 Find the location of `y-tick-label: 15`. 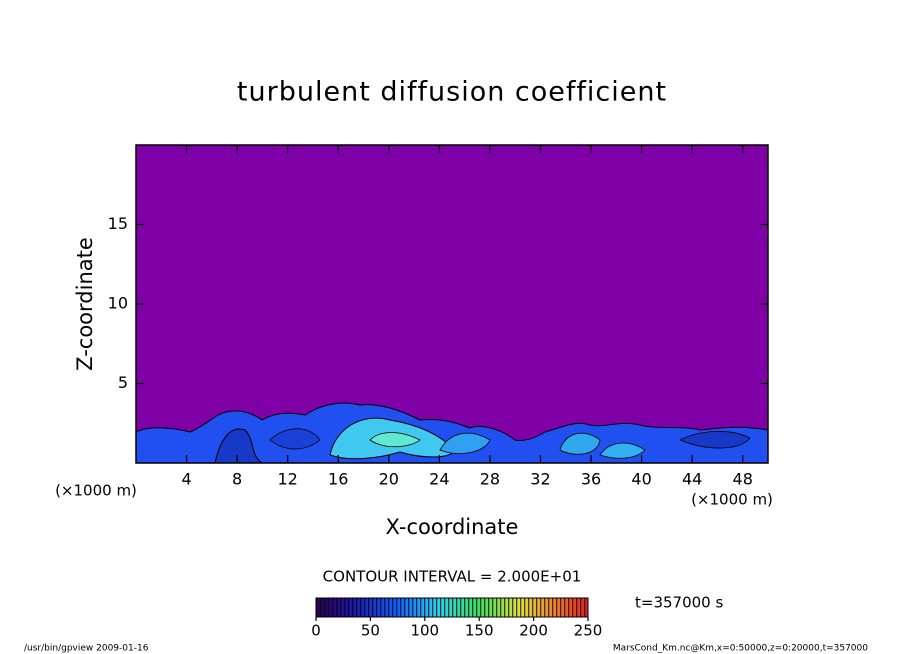

y-tick-label: 15 is located at coordinates (118, 223).